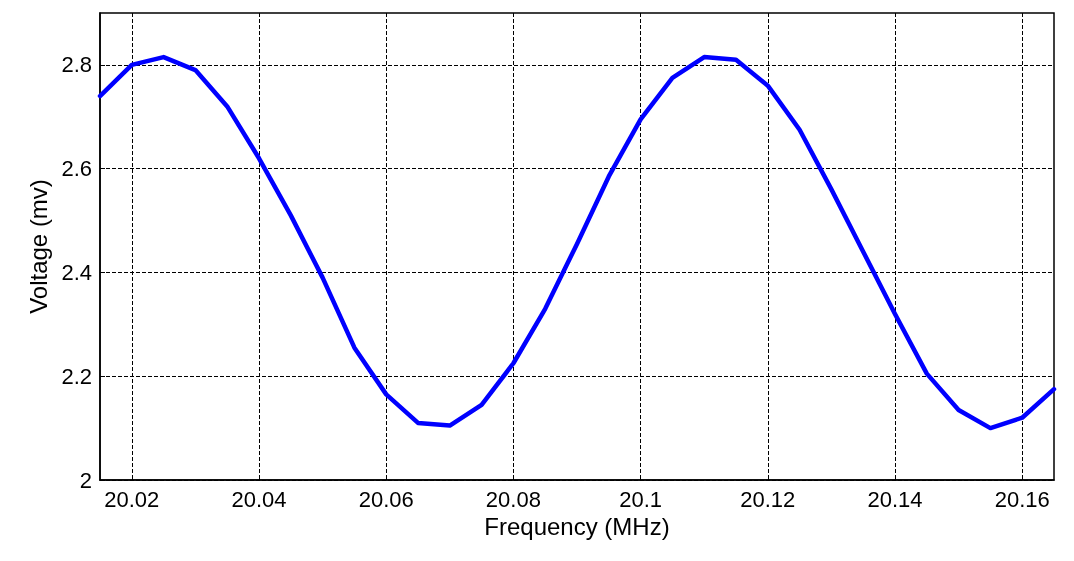 The image size is (1074, 561). What do you see at coordinates (132, 499) in the screenshot?
I see `x-tick-label: 20.02` at bounding box center [132, 499].